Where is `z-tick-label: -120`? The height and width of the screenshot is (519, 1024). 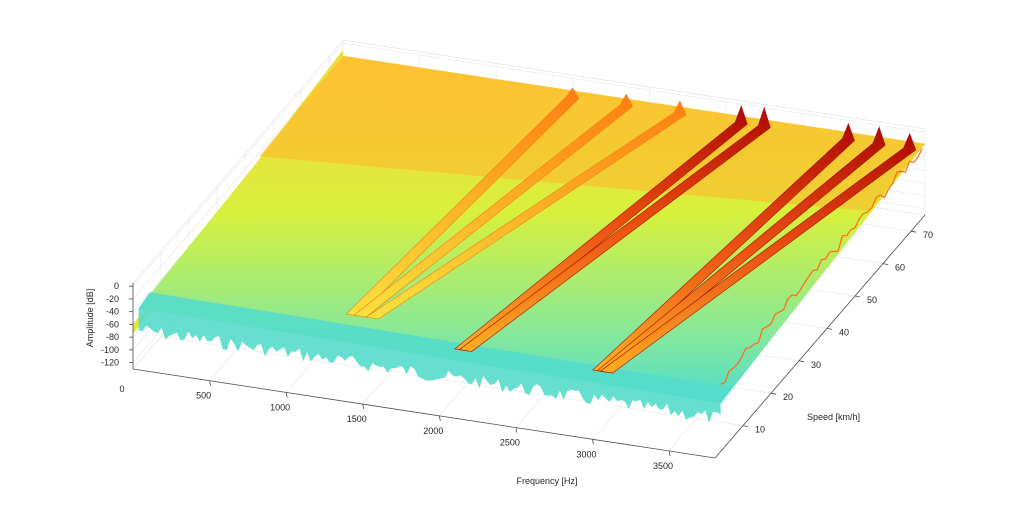
z-tick-label: -120 is located at coordinates (110, 363).